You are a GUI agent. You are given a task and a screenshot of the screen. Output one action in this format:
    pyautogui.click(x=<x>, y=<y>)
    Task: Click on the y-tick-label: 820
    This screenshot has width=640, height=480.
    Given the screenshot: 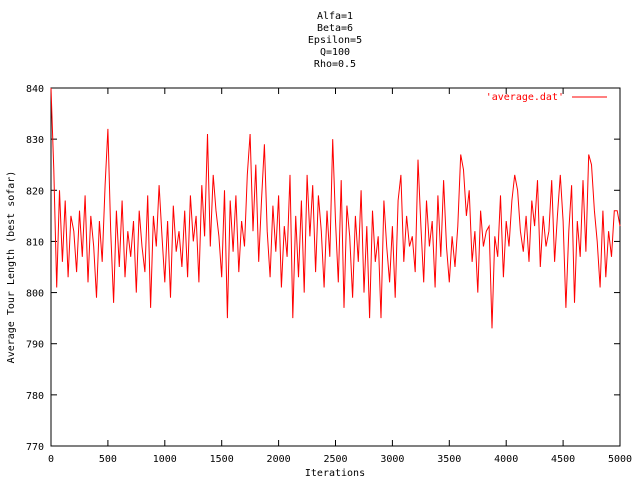 What is the action you would take?
    pyautogui.click(x=35, y=191)
    